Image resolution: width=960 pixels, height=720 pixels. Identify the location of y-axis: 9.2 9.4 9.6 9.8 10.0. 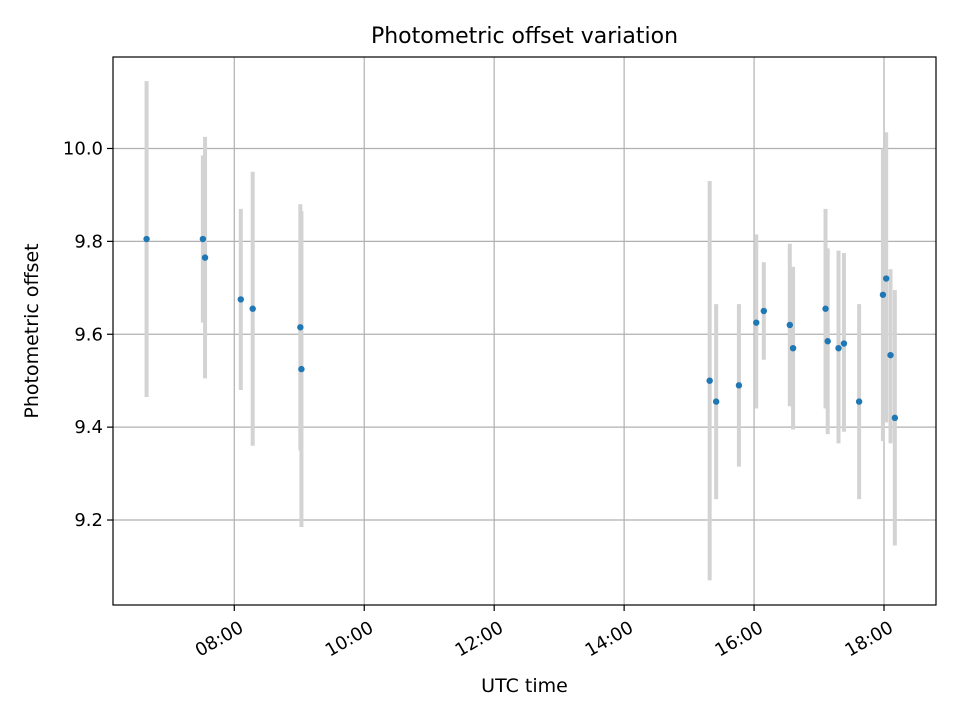
(88, 334).